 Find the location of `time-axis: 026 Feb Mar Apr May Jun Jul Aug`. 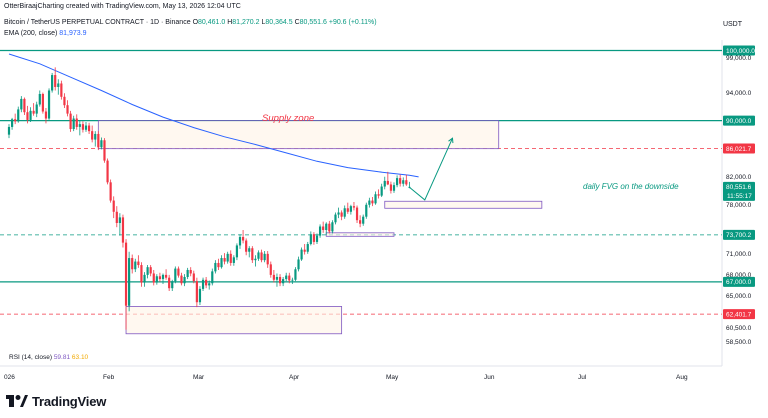

time-axis: 026 Feb Mar Apr May Jun Jul Aug is located at coordinates (346, 377).